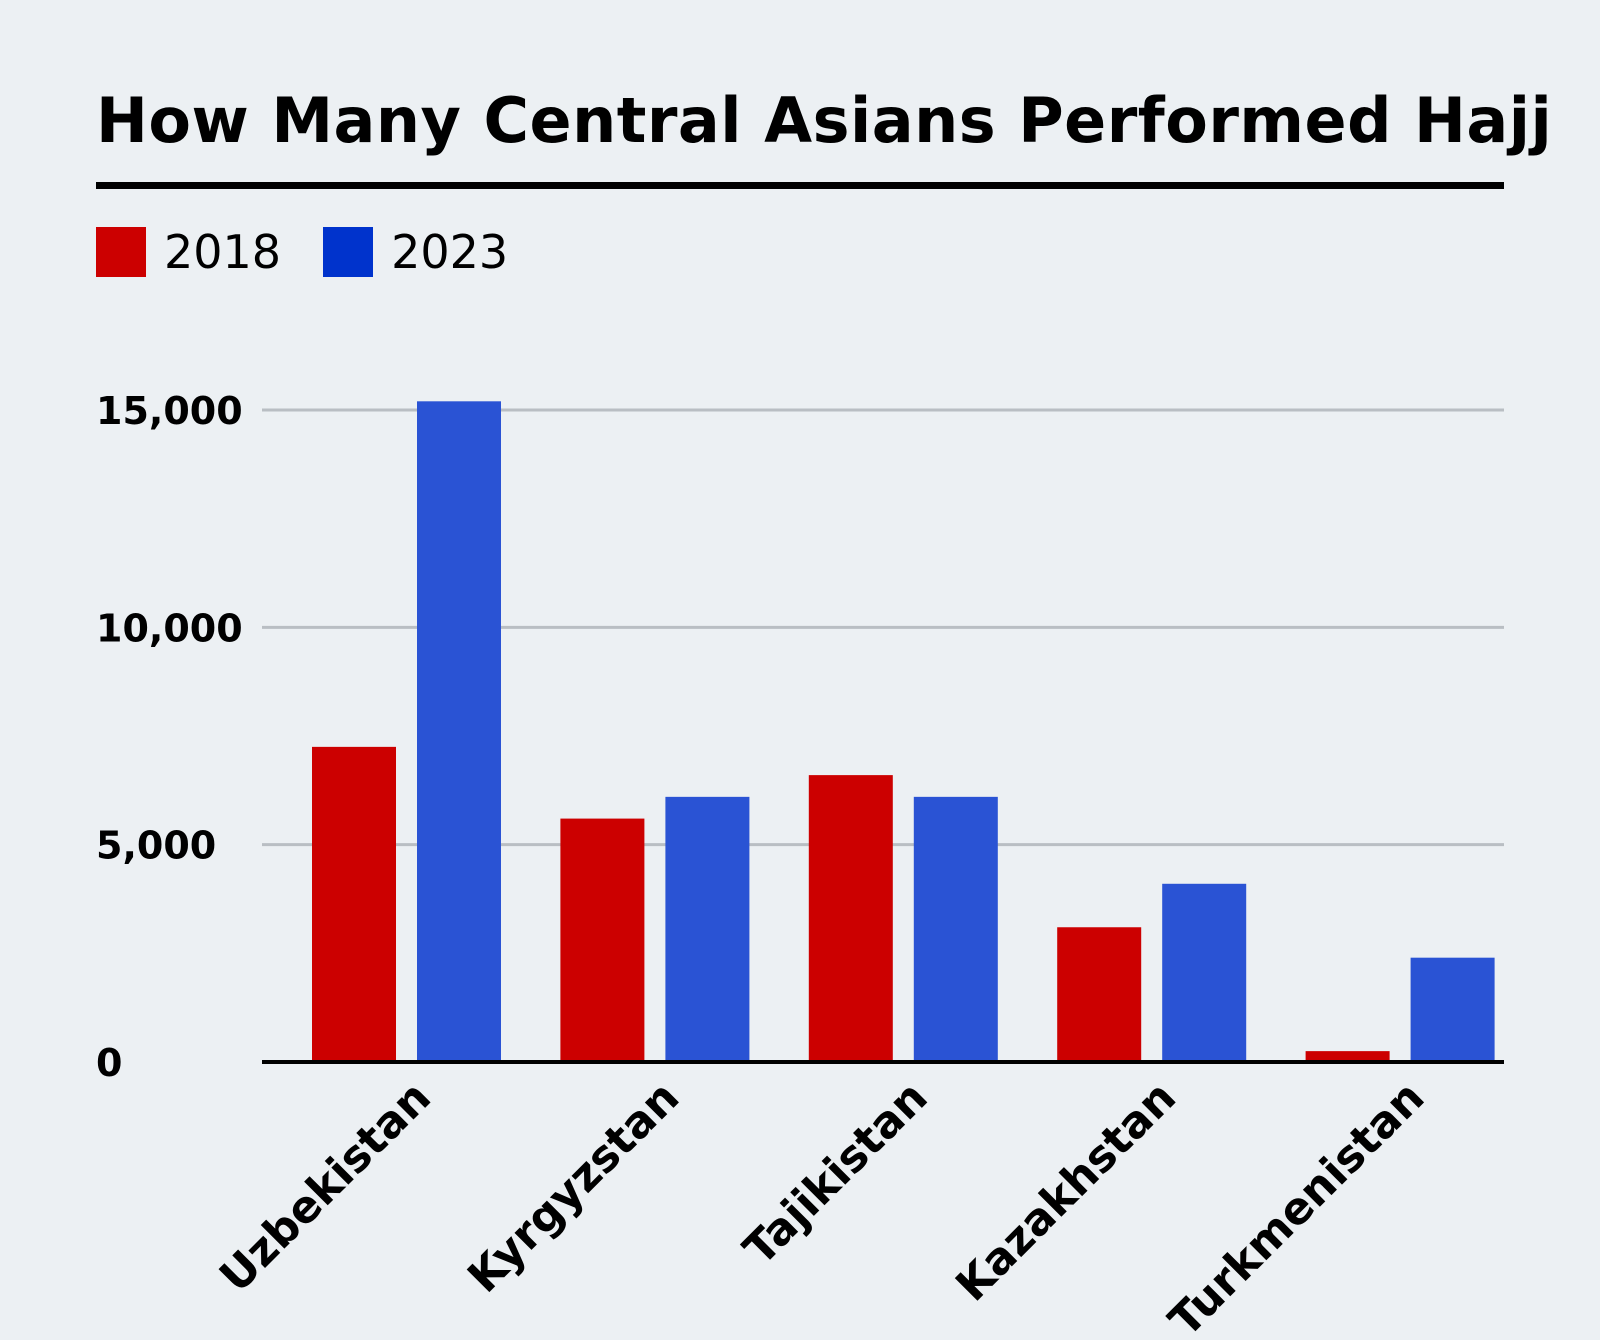 This screenshot has height=1340, width=1600. Describe the element at coordinates (169, 628) in the screenshot. I see `y-tick-label: 10,000` at that location.